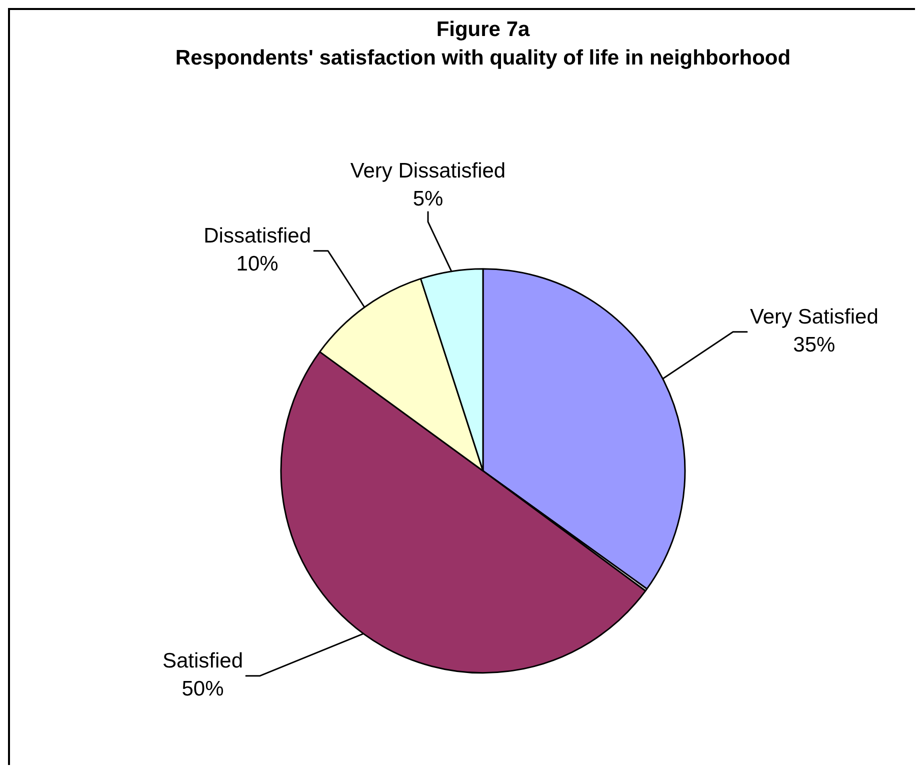 The width and height of the screenshot is (923, 775). I want to click on chart-subtitle: Respondents' satisfaction with quality of life in neighborhood, so click(483, 58).